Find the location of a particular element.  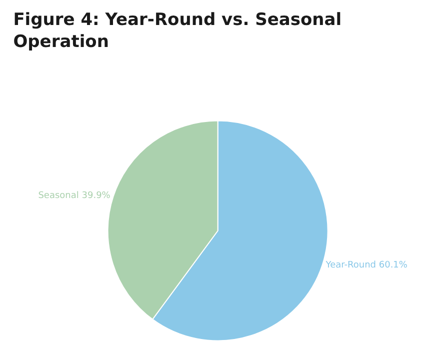

slice-label: Year-Round 60.1% is located at coordinates (366, 265).